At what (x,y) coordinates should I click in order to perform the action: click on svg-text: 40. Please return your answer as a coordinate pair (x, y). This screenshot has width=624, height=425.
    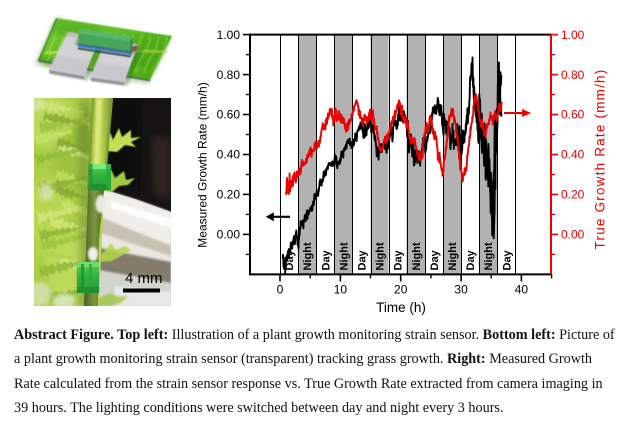
    Looking at the image, I should click on (522, 289).